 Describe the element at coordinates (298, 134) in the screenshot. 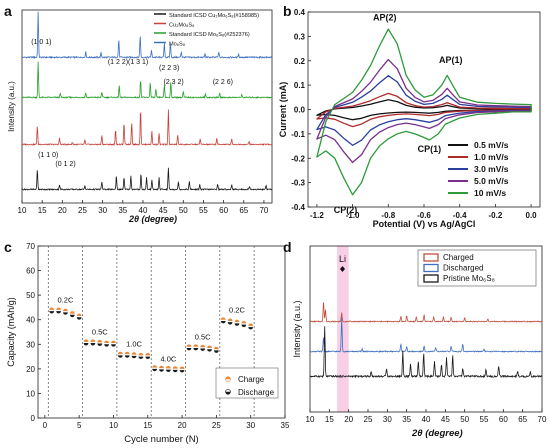

I see `y-tick-label: -0.1` at that location.